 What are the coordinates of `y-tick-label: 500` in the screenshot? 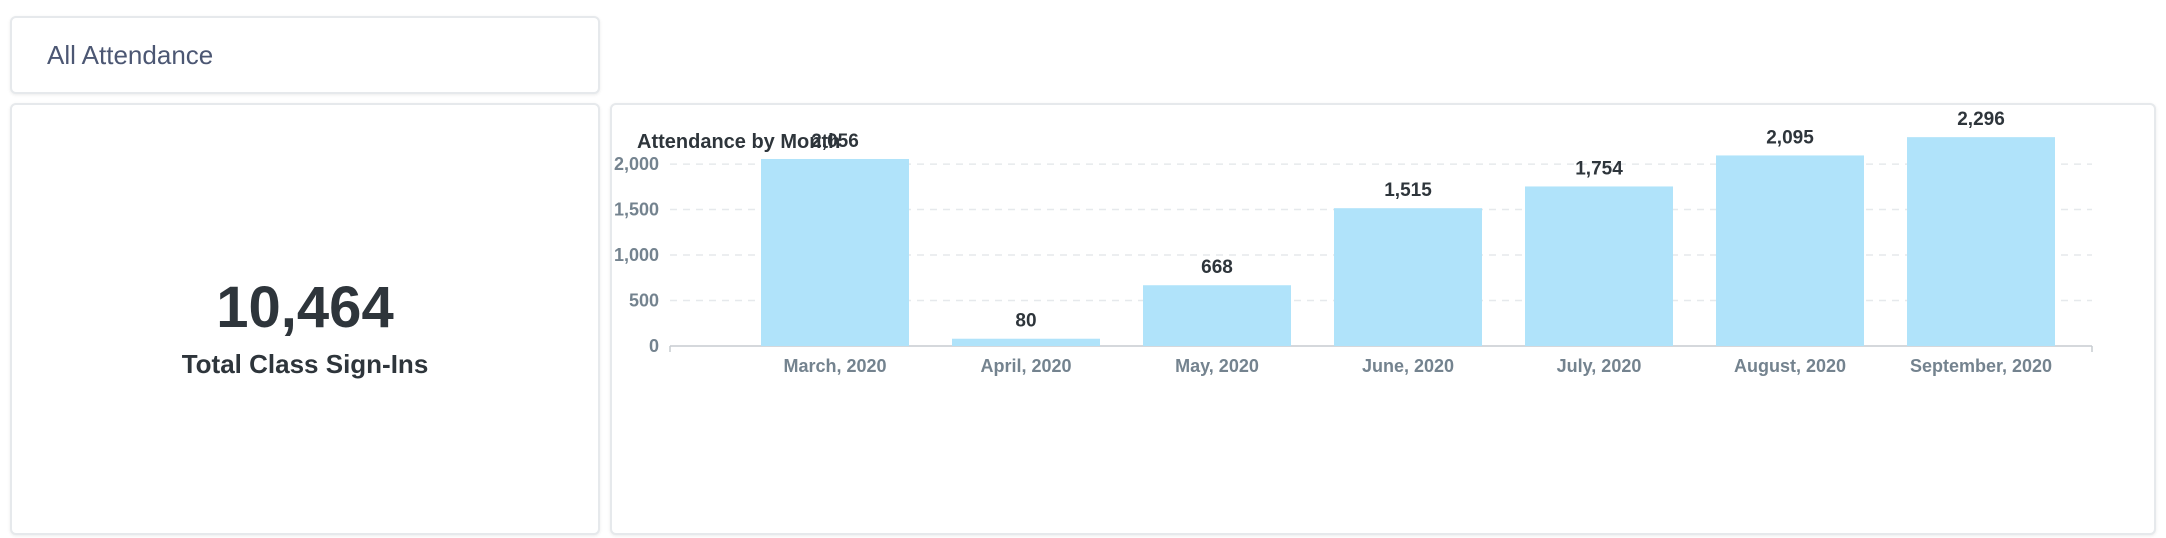 It's located at (644, 301).